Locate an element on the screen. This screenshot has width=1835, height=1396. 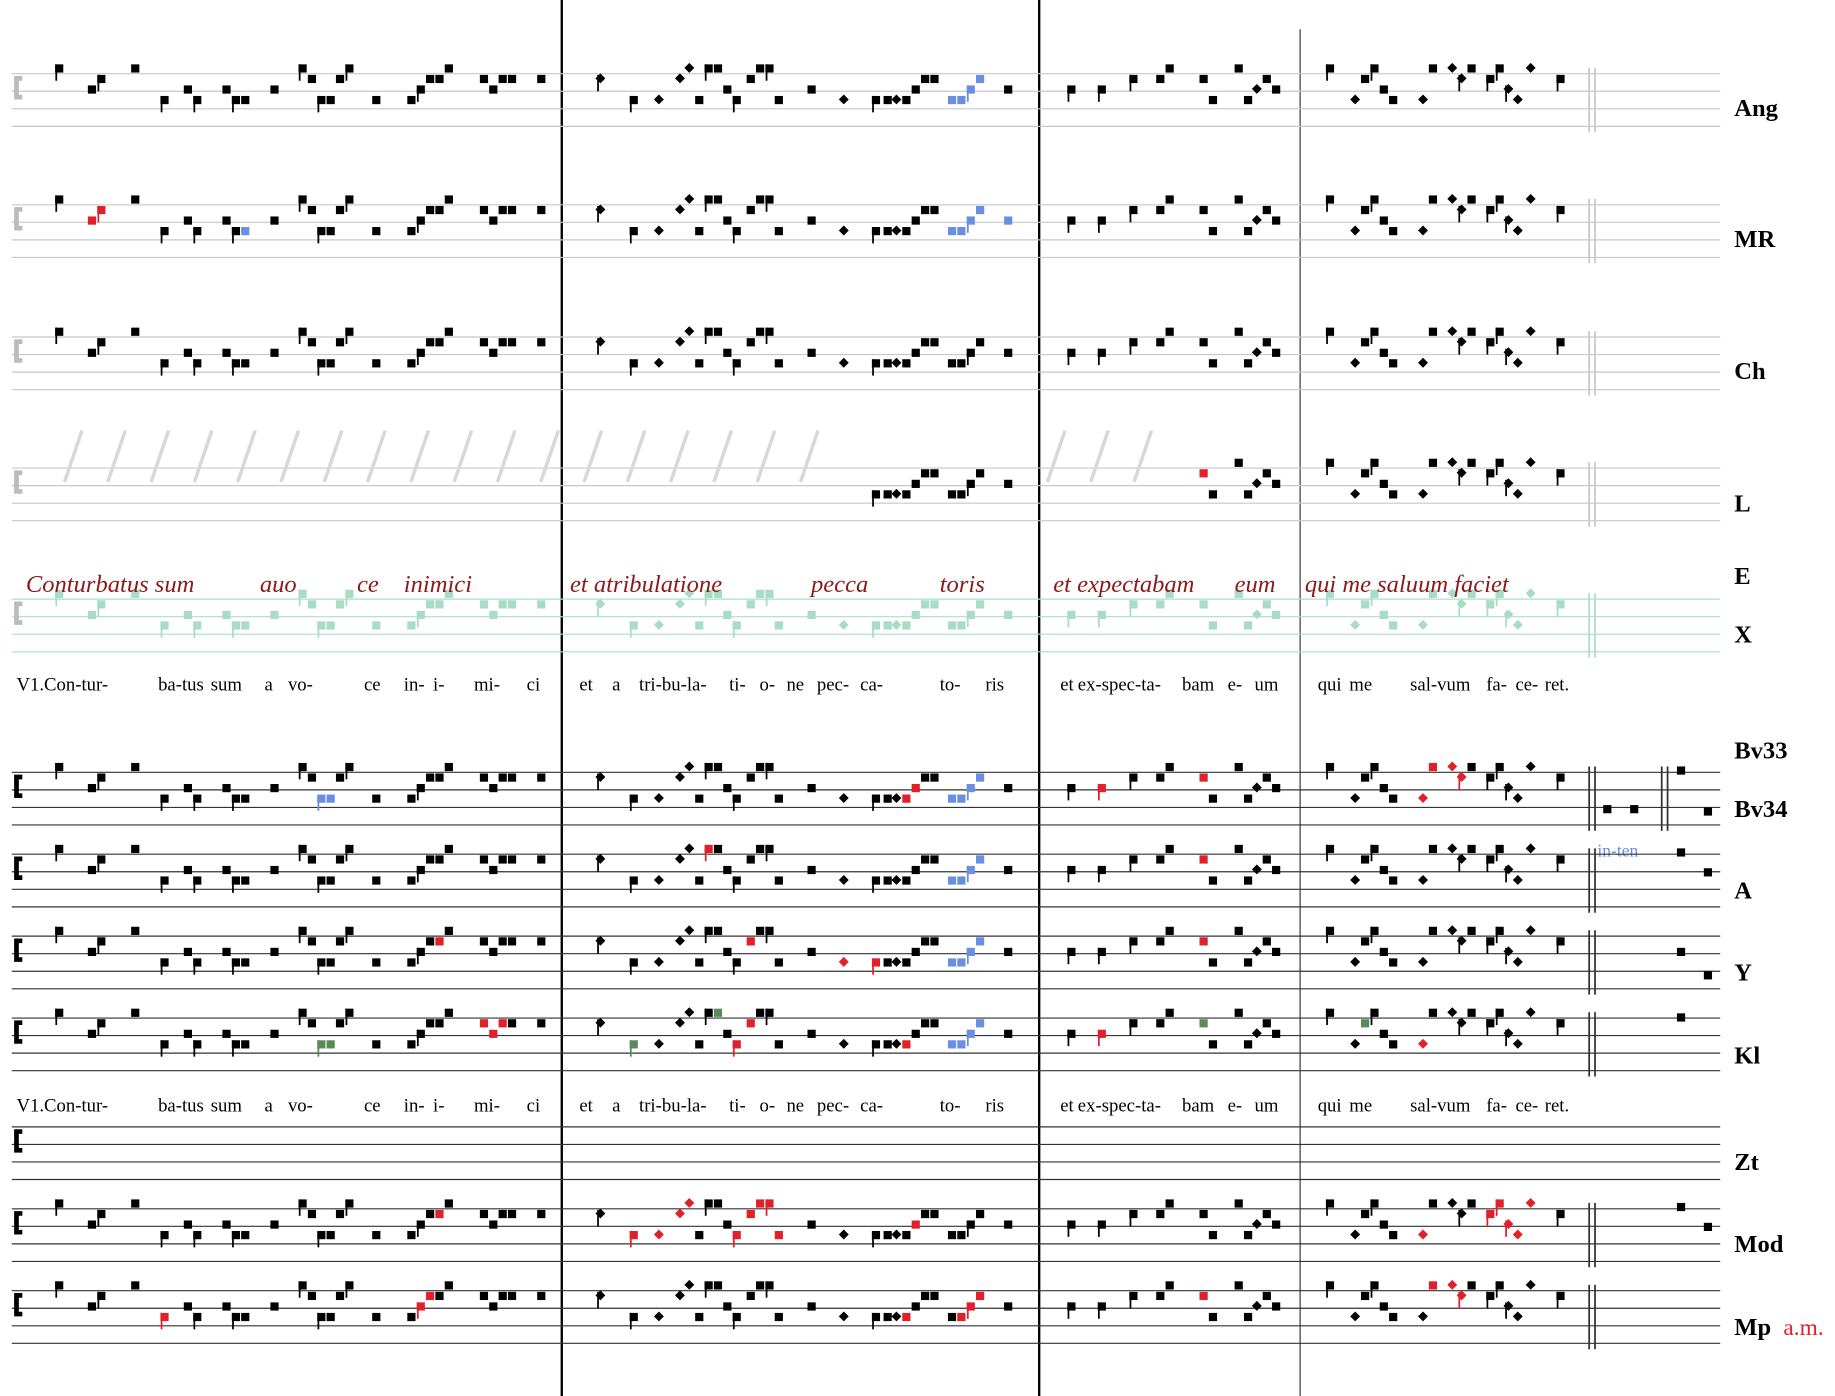
manuscript-text: pecca is located at coordinates (838, 584).